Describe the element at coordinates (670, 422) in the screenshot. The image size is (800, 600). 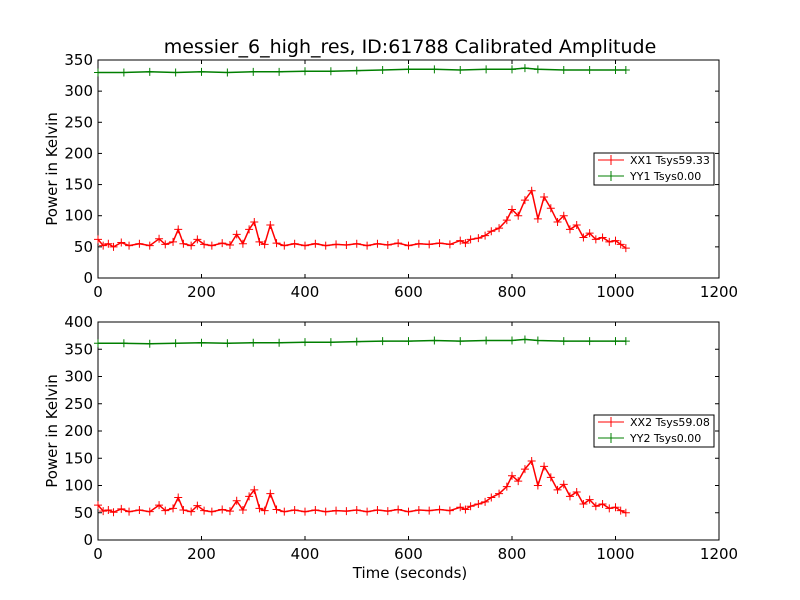
I see `bottom-legend-label-xx2: XX2 Tsys59.08` at that location.